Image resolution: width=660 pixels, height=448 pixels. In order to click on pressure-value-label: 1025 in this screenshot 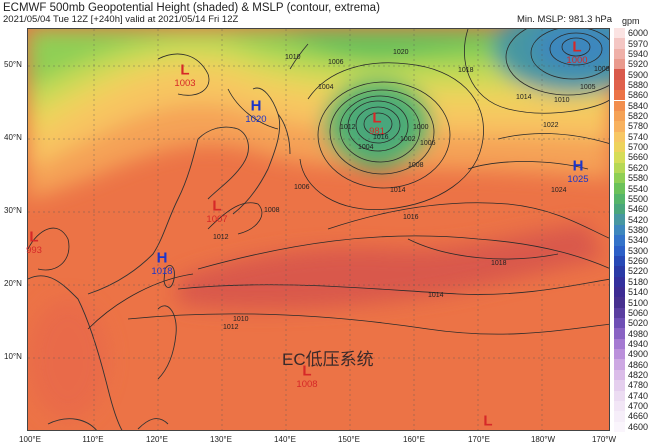, I will do `click(578, 179)`.